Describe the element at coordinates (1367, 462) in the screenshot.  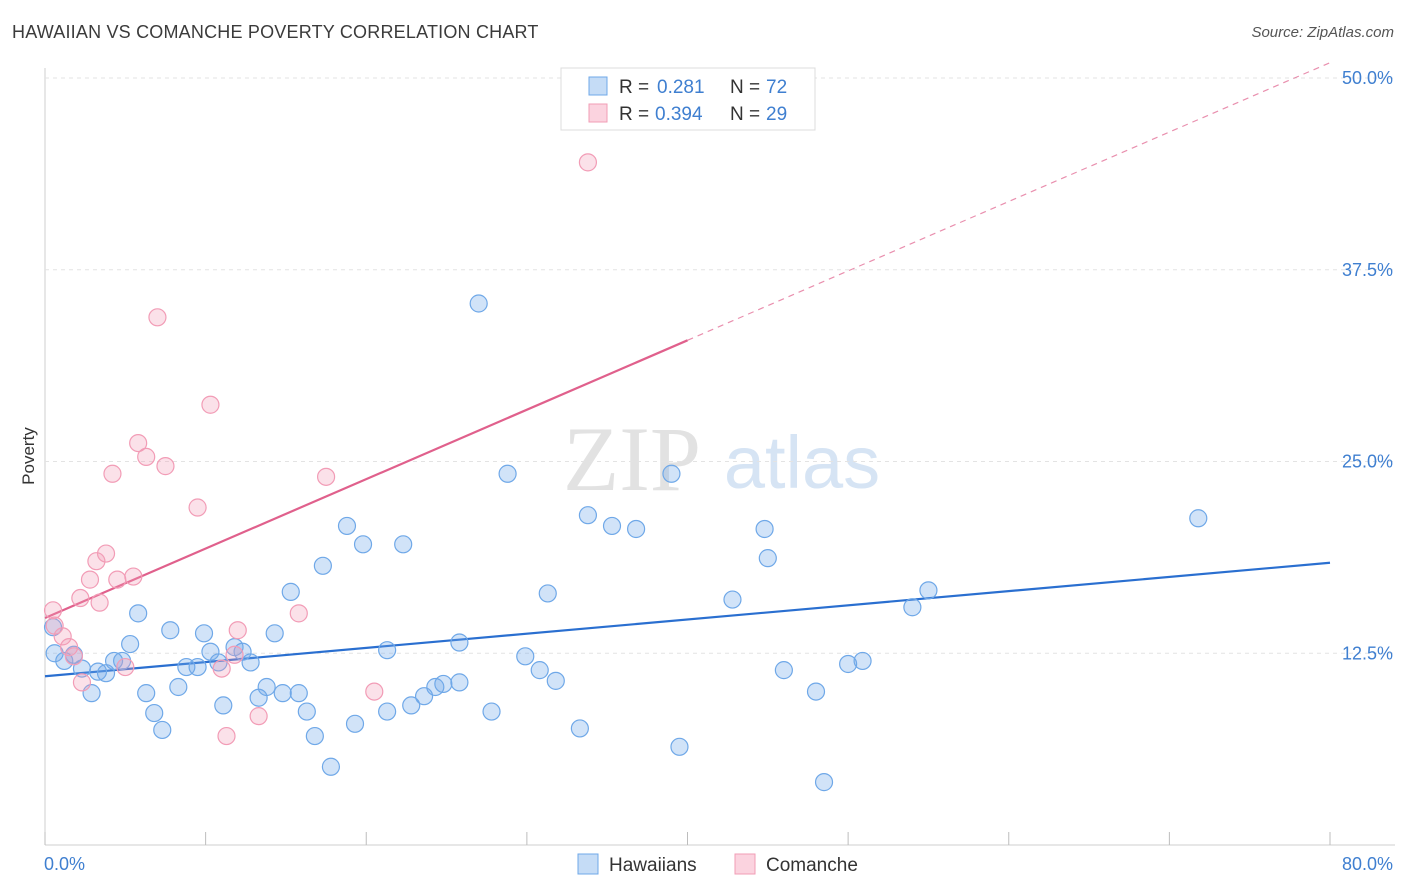
I see `y-tick-label: 25.0%` at that location.